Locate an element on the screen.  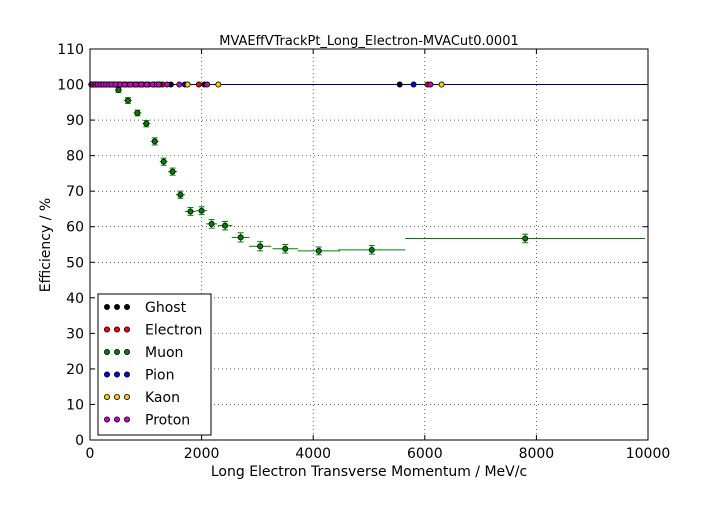
ghost-point is located at coordinates (399, 84).